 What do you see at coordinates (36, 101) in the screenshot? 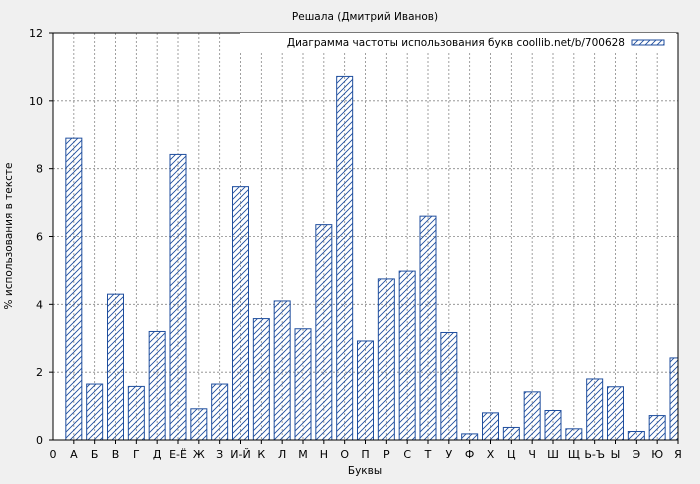
I see `y-tick-label-10: 10` at bounding box center [36, 101].